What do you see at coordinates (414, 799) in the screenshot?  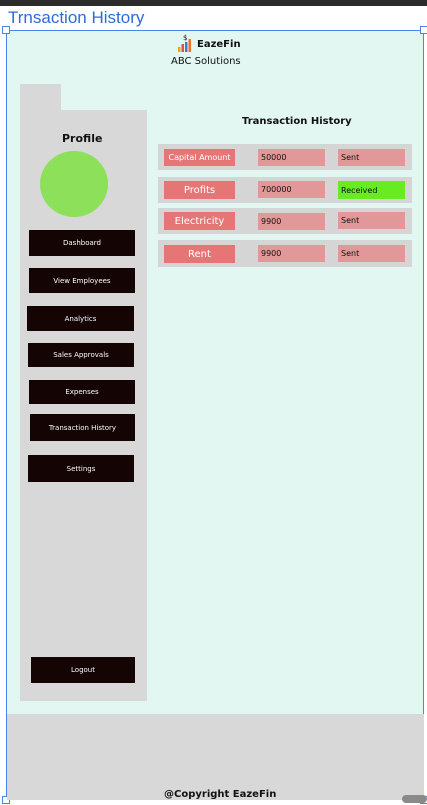 I see `scroll-handle` at bounding box center [414, 799].